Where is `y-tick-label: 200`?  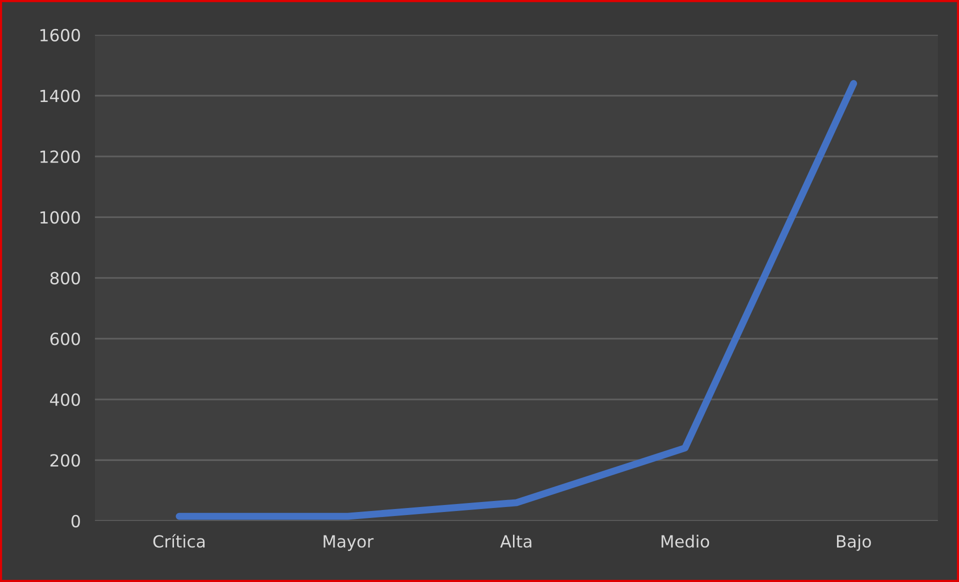
y-tick-label: 200 is located at coordinates (65, 460).